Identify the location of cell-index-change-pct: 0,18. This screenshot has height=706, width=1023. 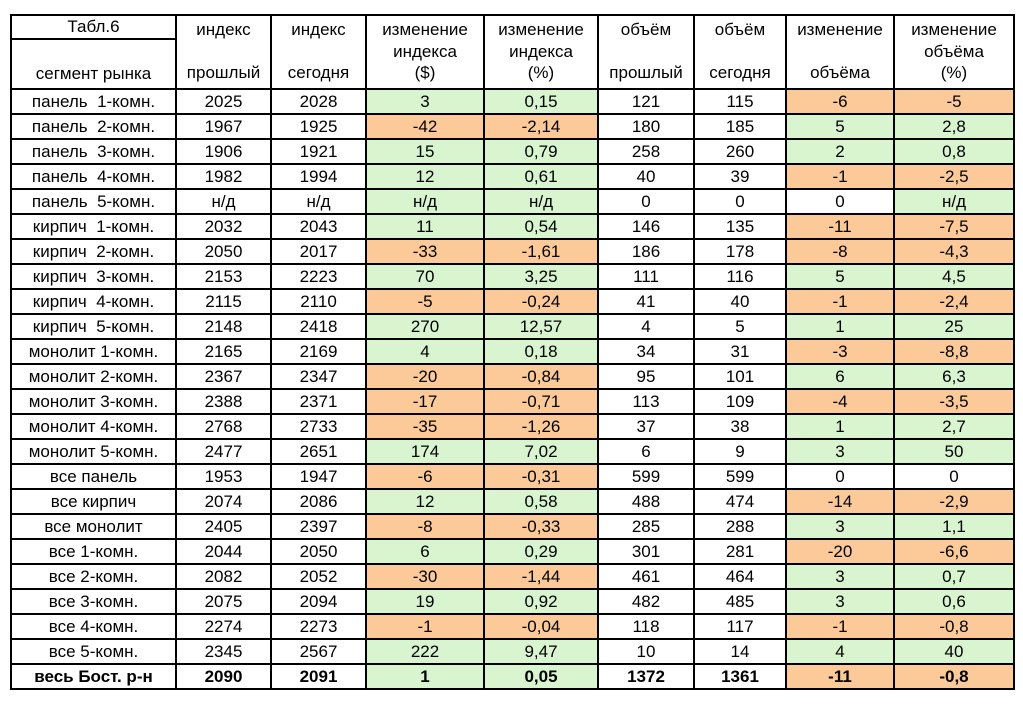
(541, 351).